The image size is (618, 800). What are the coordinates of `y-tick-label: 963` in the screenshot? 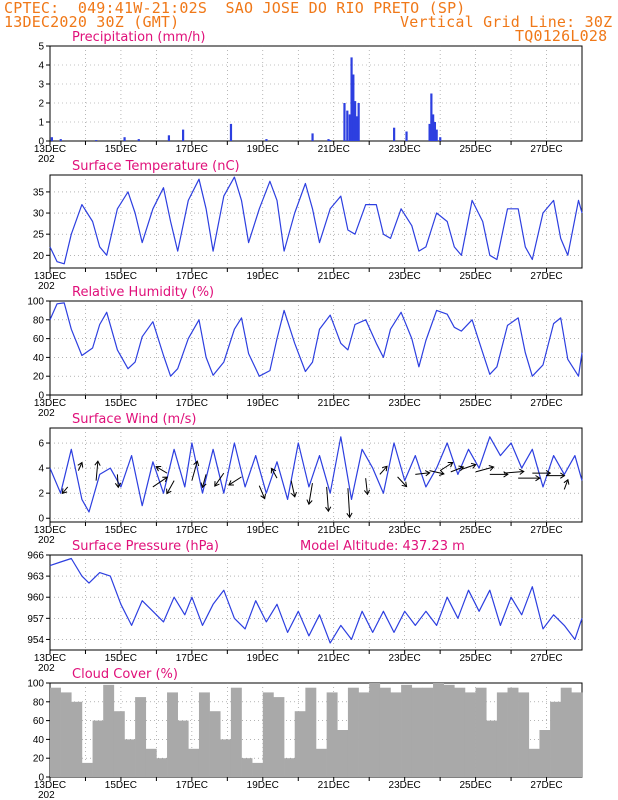 It's located at (35, 577).